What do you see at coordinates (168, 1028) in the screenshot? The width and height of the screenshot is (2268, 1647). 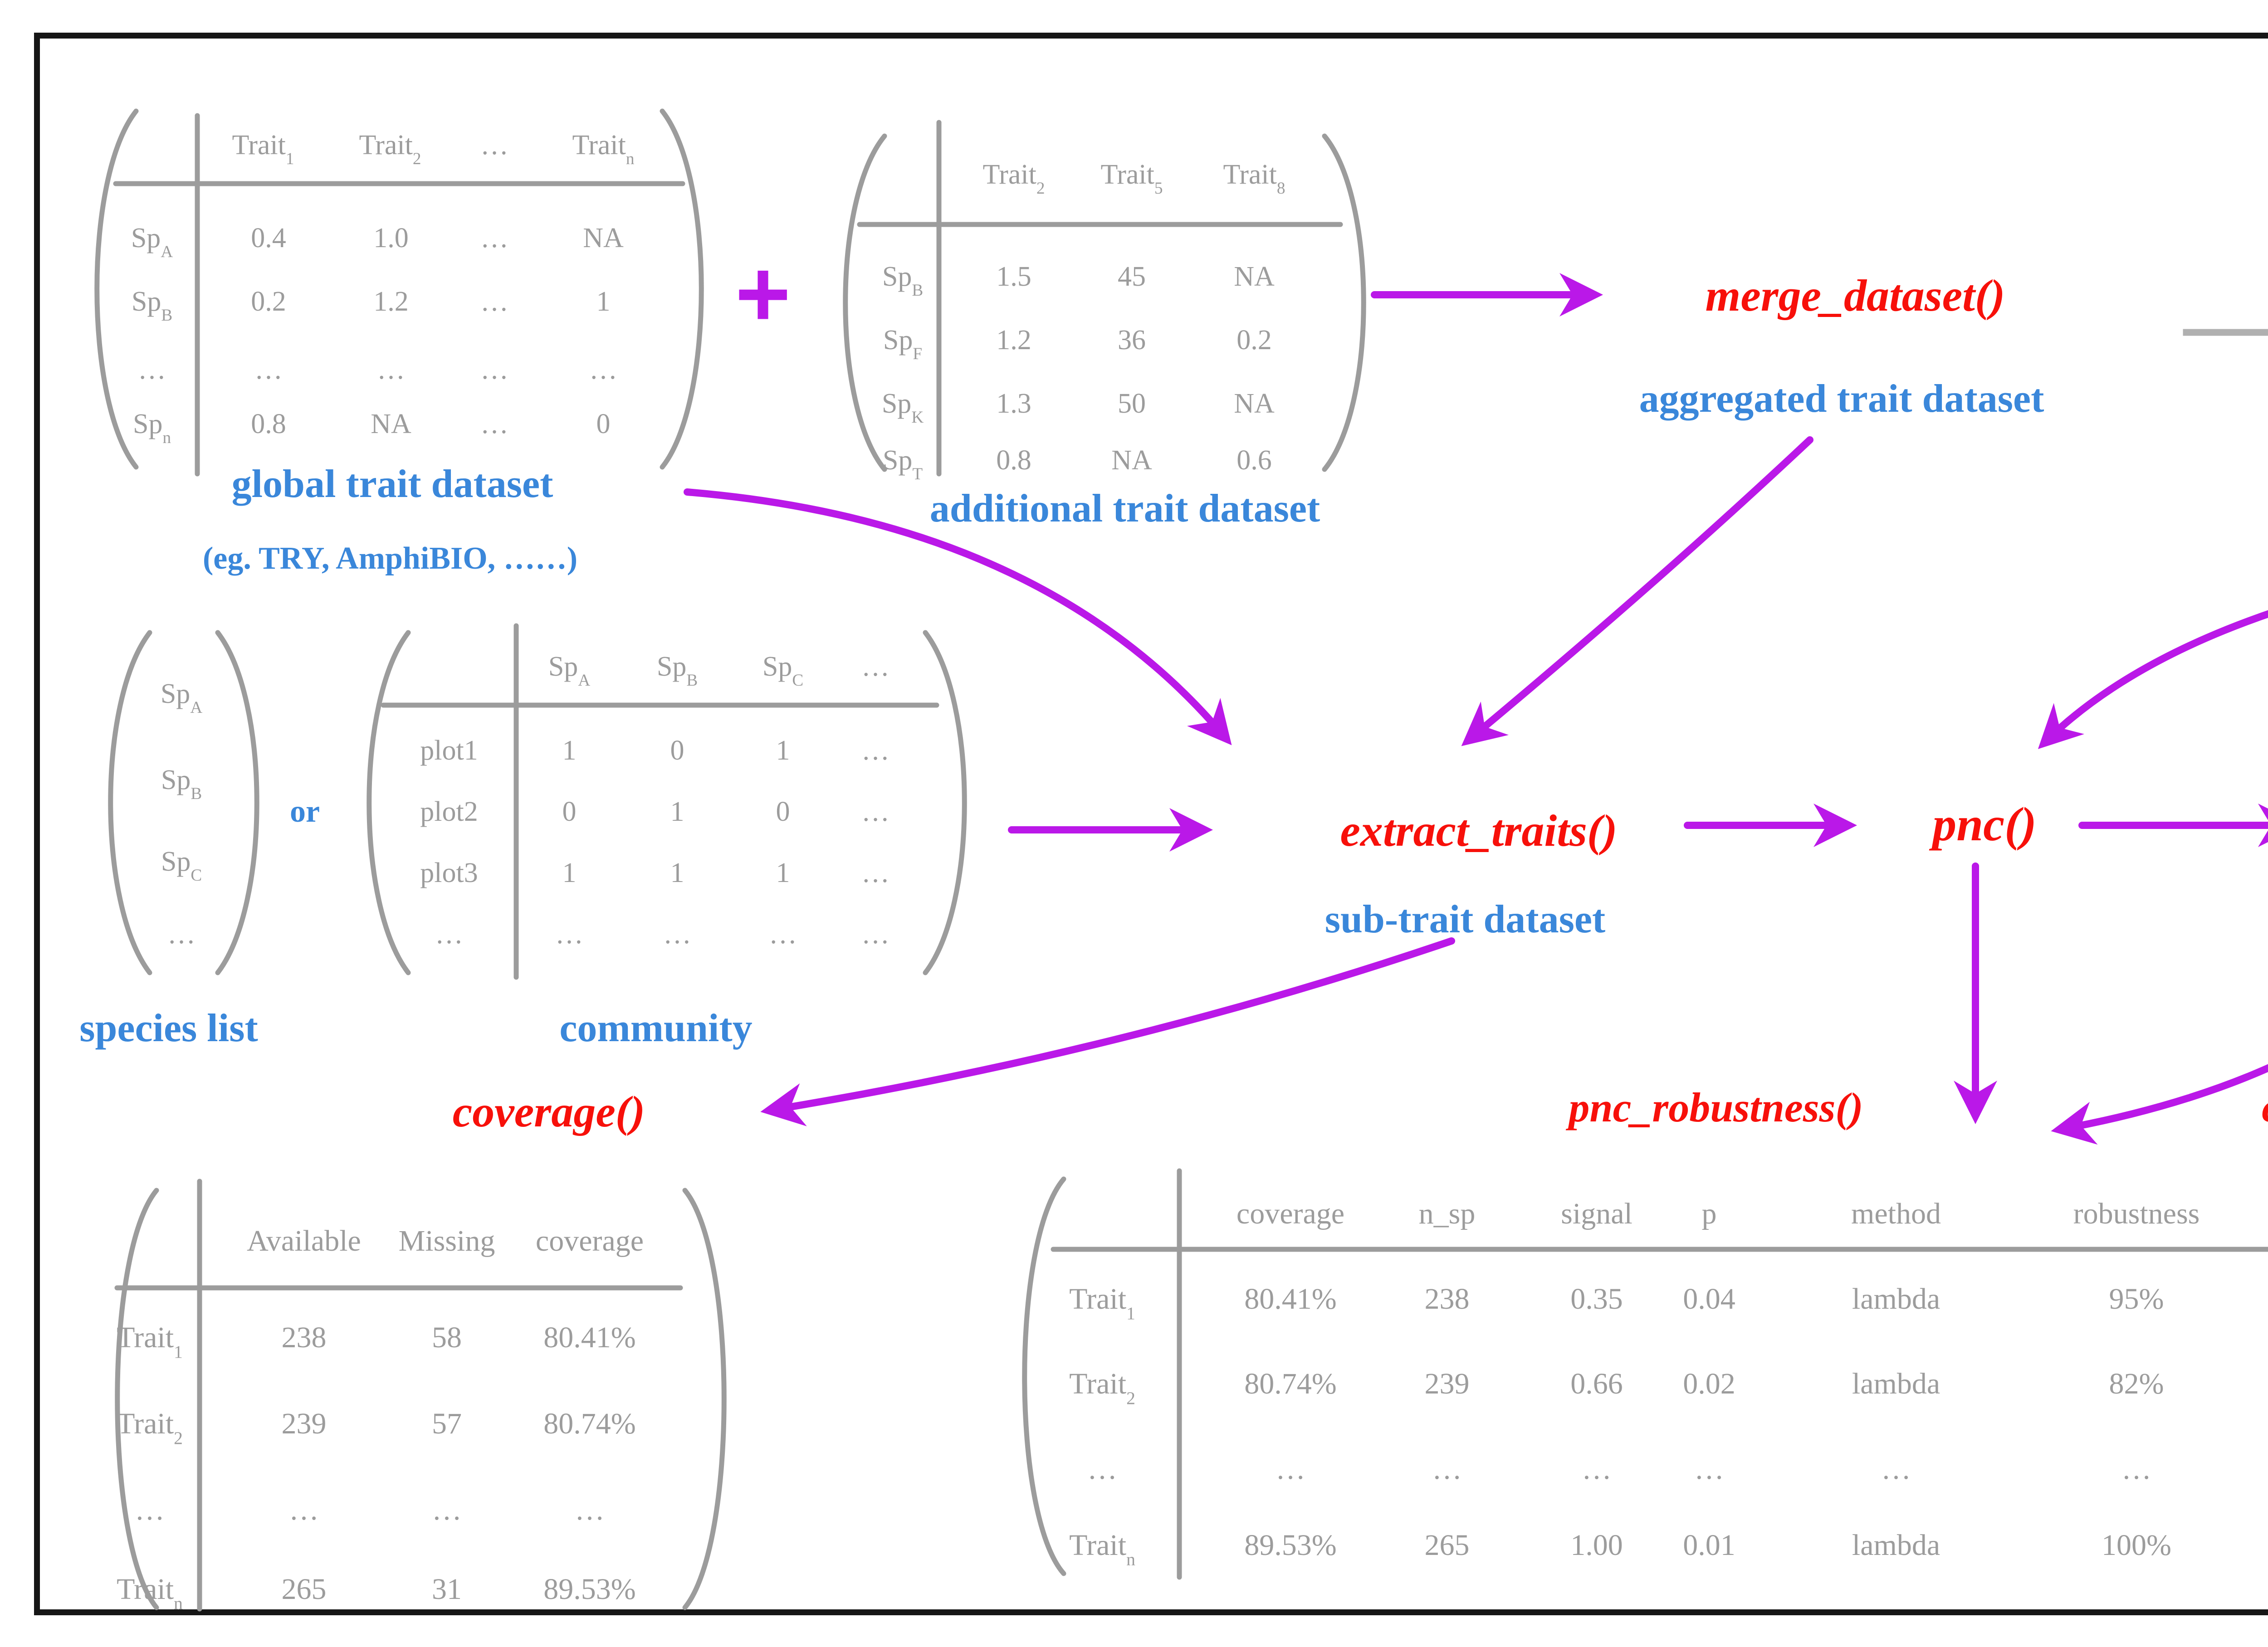 I see `label-species-list: species list` at bounding box center [168, 1028].